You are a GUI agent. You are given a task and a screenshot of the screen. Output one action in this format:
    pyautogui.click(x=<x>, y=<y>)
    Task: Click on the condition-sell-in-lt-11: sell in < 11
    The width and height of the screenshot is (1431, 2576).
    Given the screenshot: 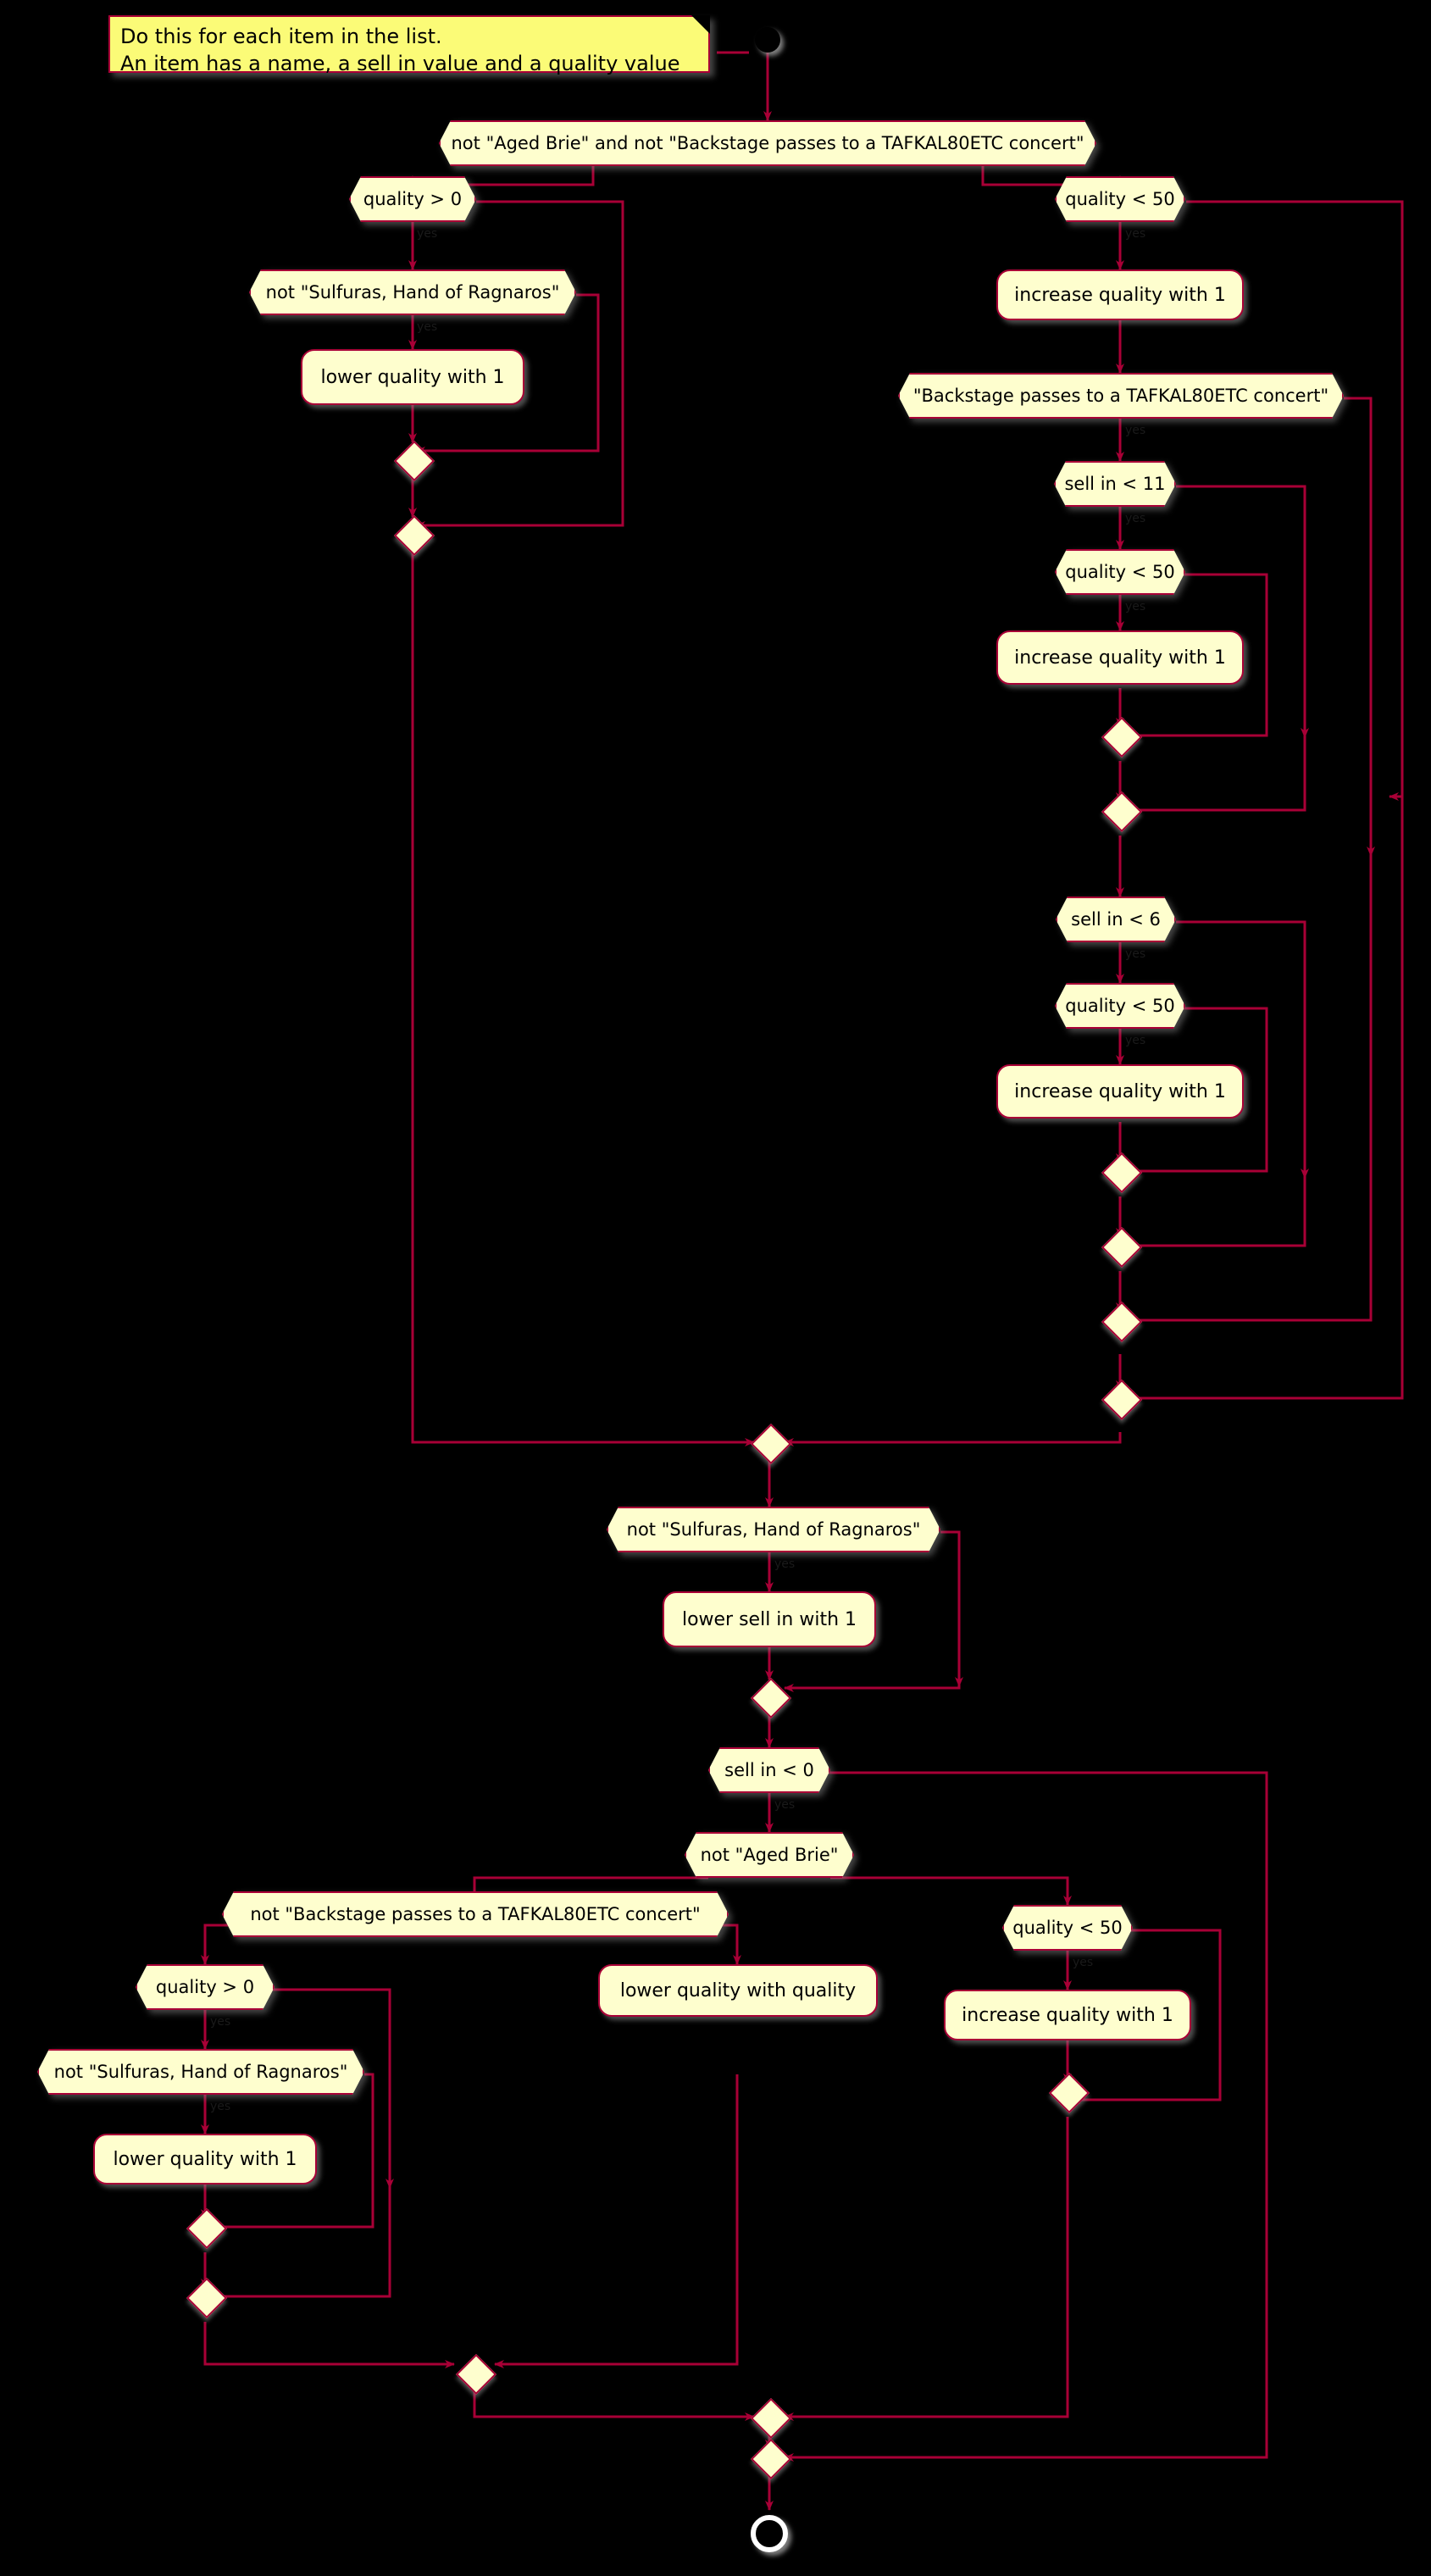 What is the action you would take?
    pyautogui.click(x=1115, y=484)
    